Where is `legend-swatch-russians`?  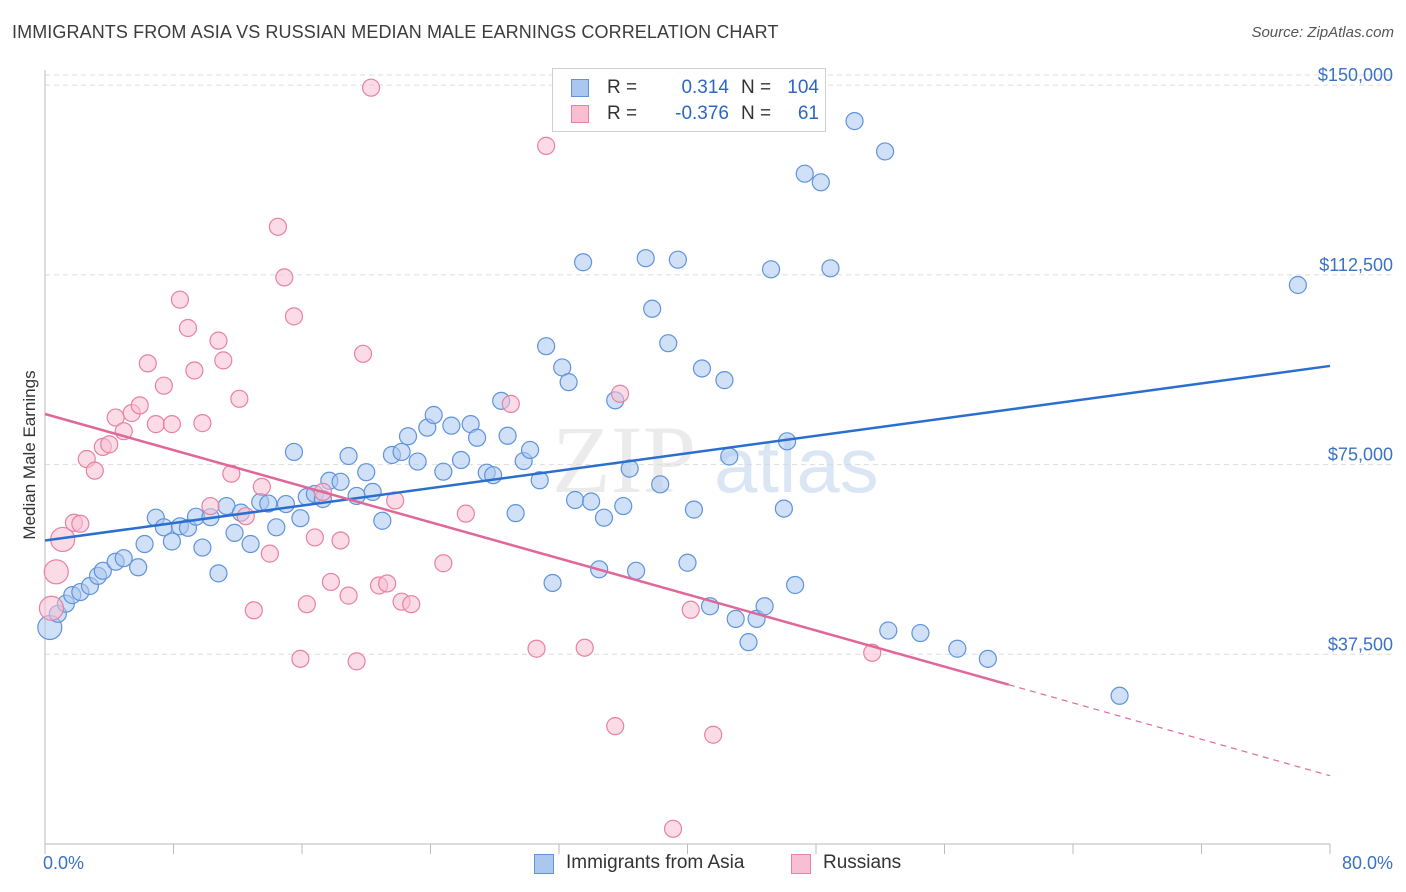
legend-swatch-russians is located at coordinates (580, 114).